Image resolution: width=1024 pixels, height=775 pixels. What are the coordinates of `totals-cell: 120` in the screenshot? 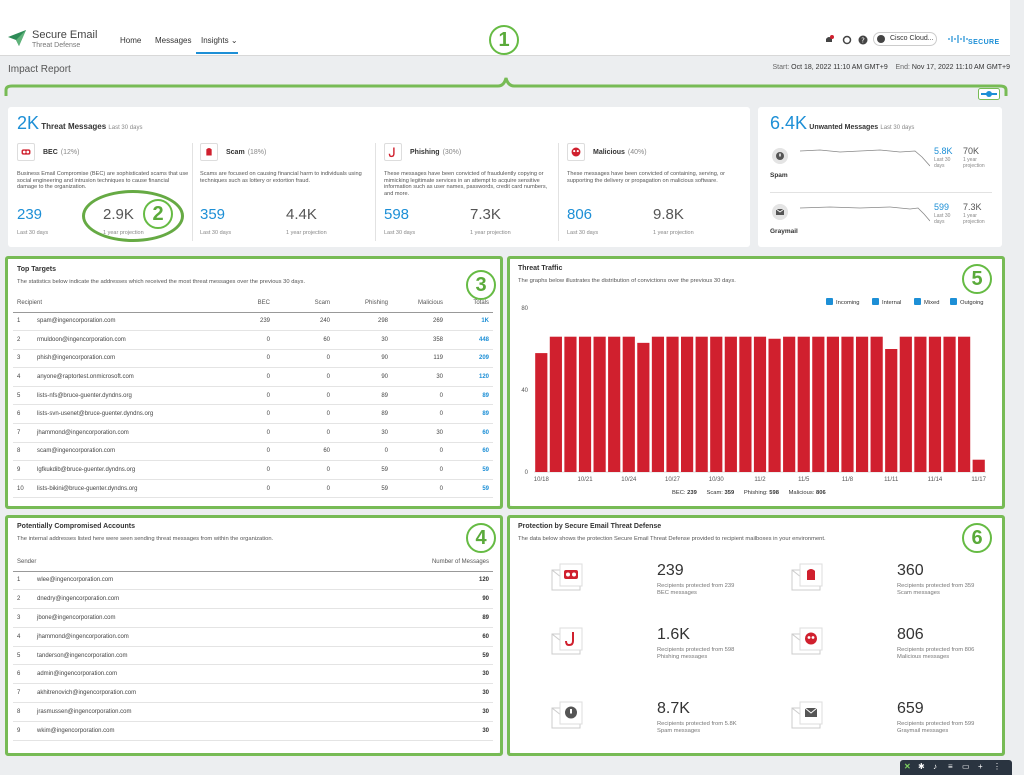 It's located at (470, 377).